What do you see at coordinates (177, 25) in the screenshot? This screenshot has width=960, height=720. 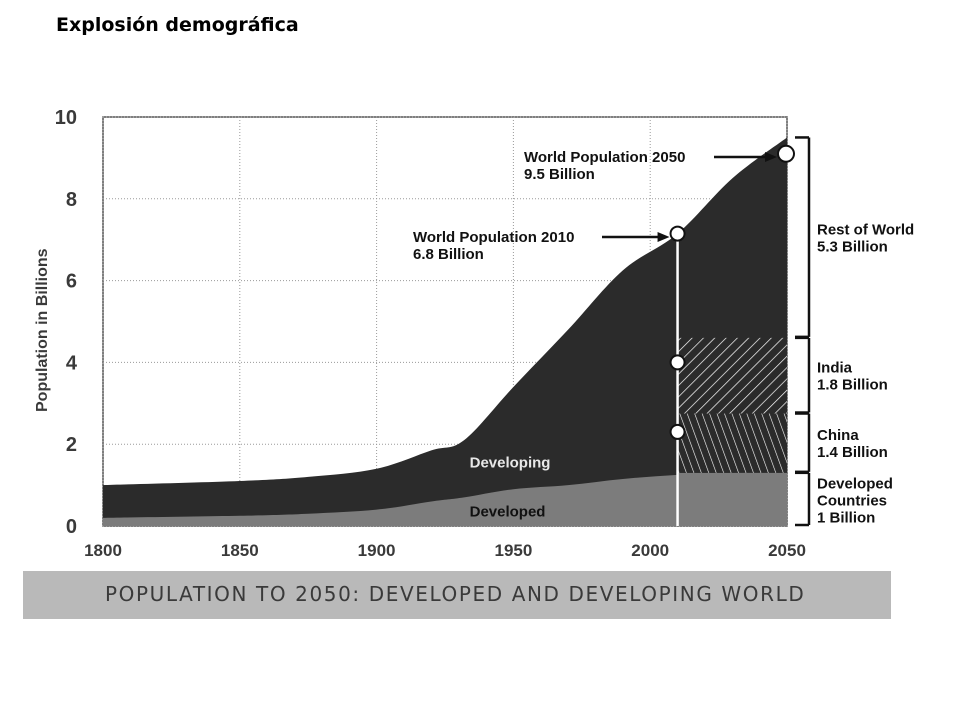 I see `slide-title: Explosión demográfica` at bounding box center [177, 25].